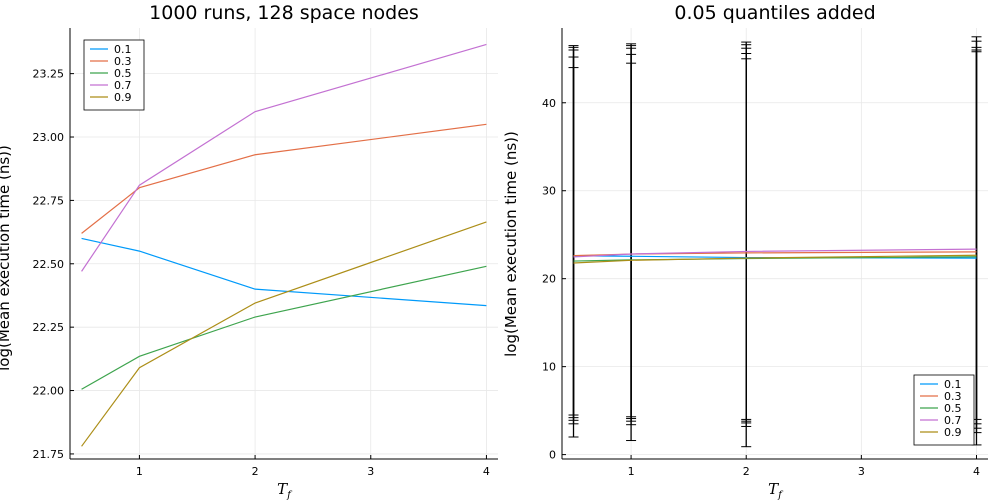  Describe the element at coordinates (49, 327) in the screenshot. I see `left-y-tick-label: 22.25` at that location.